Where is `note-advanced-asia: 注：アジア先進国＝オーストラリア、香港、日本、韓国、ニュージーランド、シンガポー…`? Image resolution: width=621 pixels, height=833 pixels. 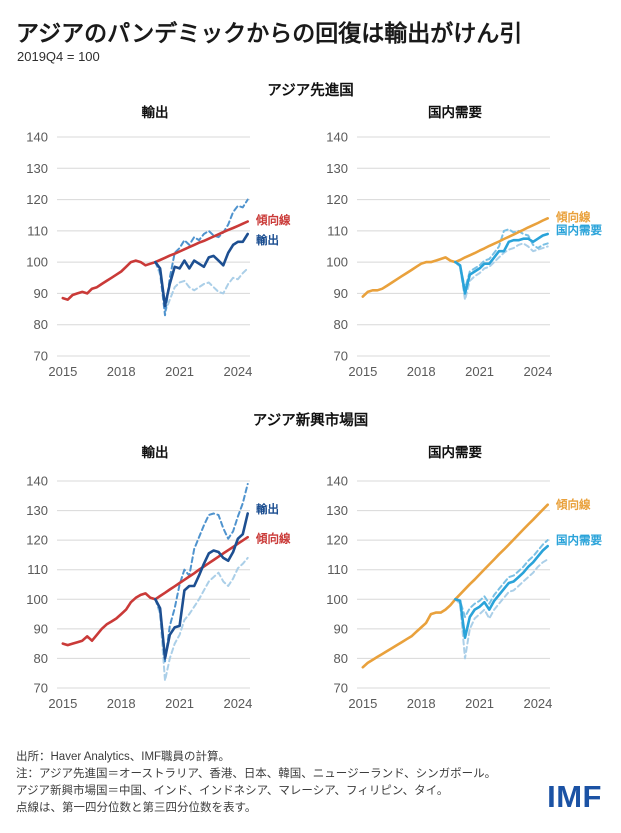
note-advanced-asia: 注：アジア先進国＝オーストラリア、香港、日本、韓国、ニュージーランド、シンガポー… is located at coordinates (256, 774).